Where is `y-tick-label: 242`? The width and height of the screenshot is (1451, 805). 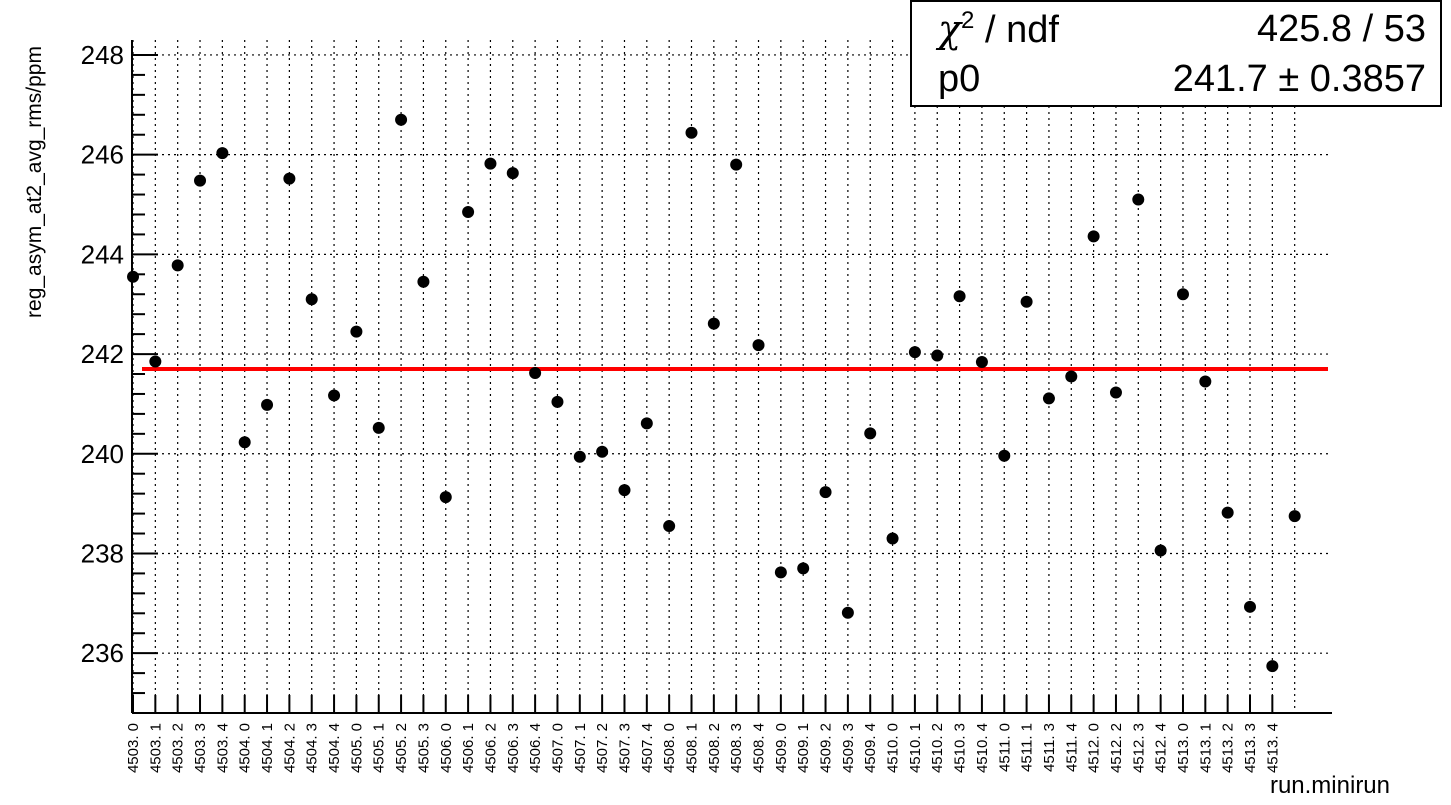 y-tick-label: 242 is located at coordinates (102, 354).